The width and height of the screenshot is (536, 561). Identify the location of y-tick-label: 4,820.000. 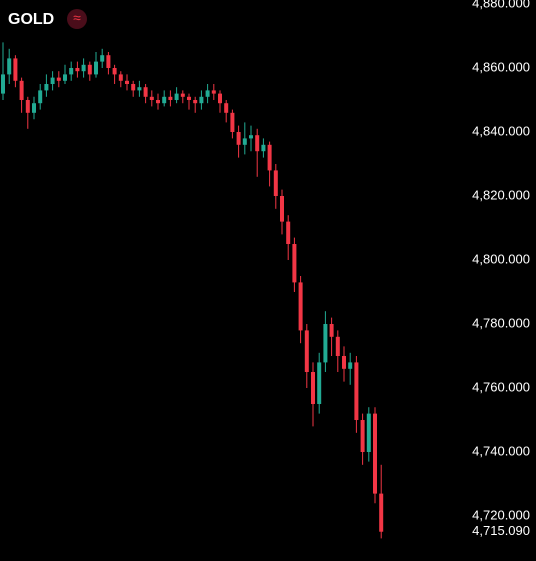
(501, 194).